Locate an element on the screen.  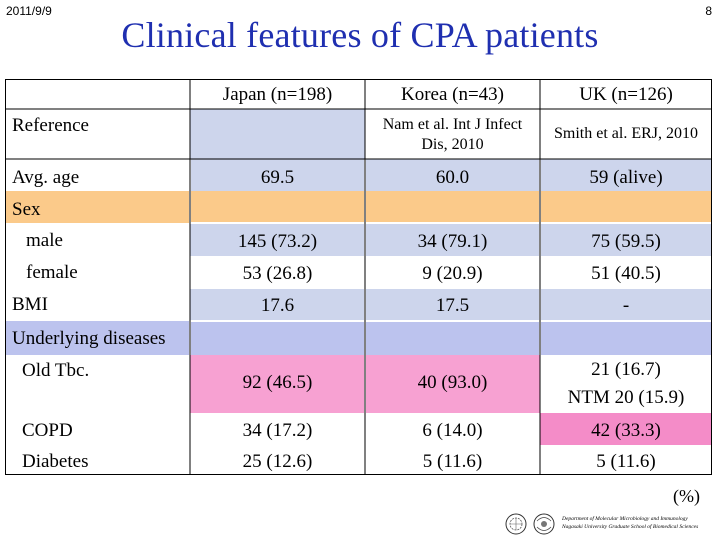
diabetes-korea: 5 (11.6) is located at coordinates (452, 461).